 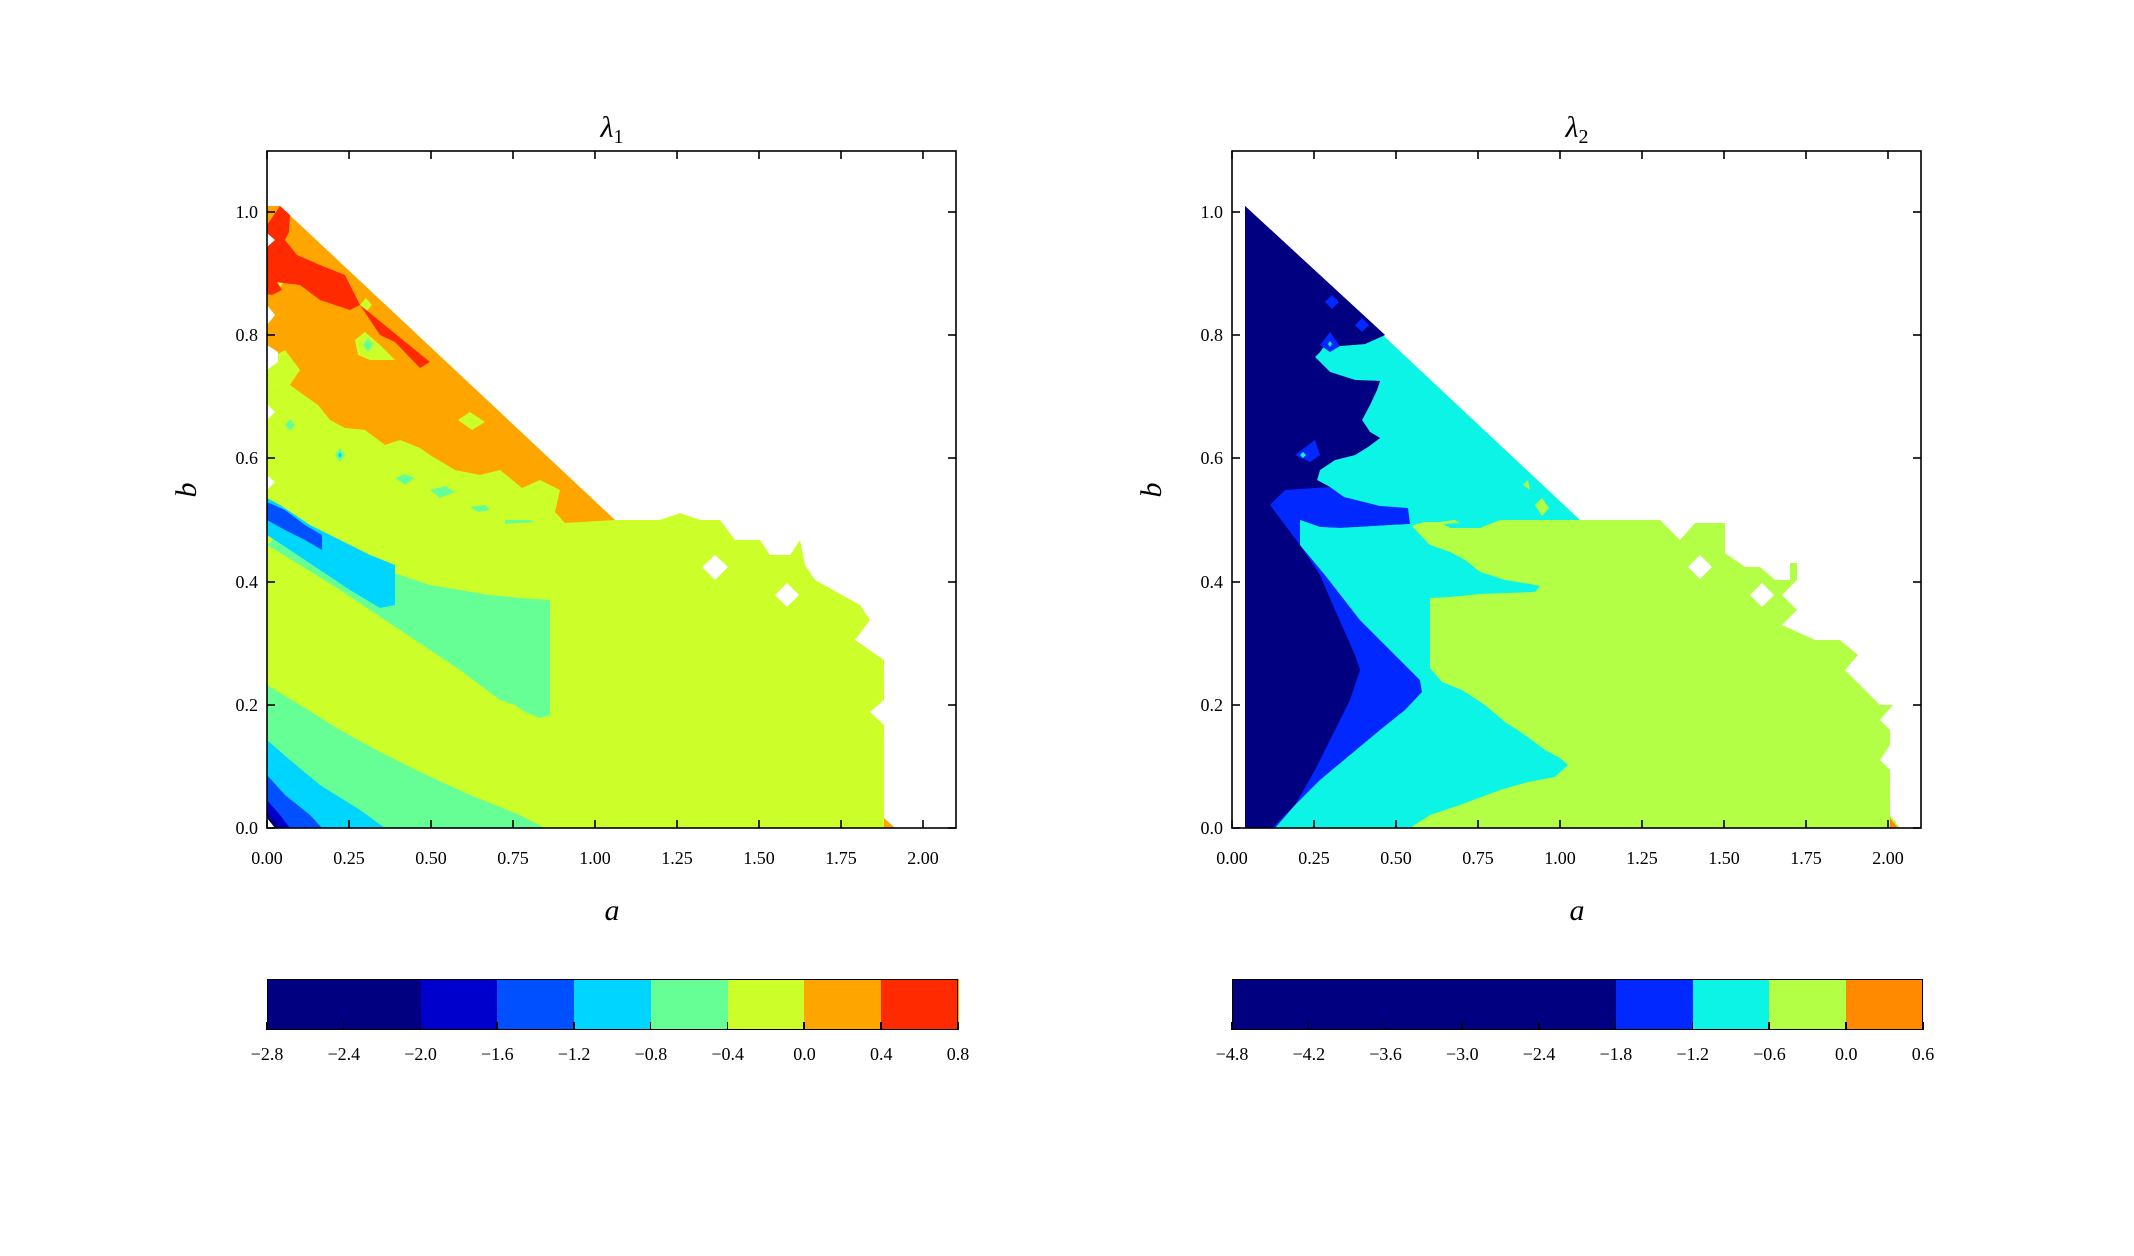 What do you see at coordinates (1923, 1054) in the screenshot?
I see `colorbar-tick-label: 0.6` at bounding box center [1923, 1054].